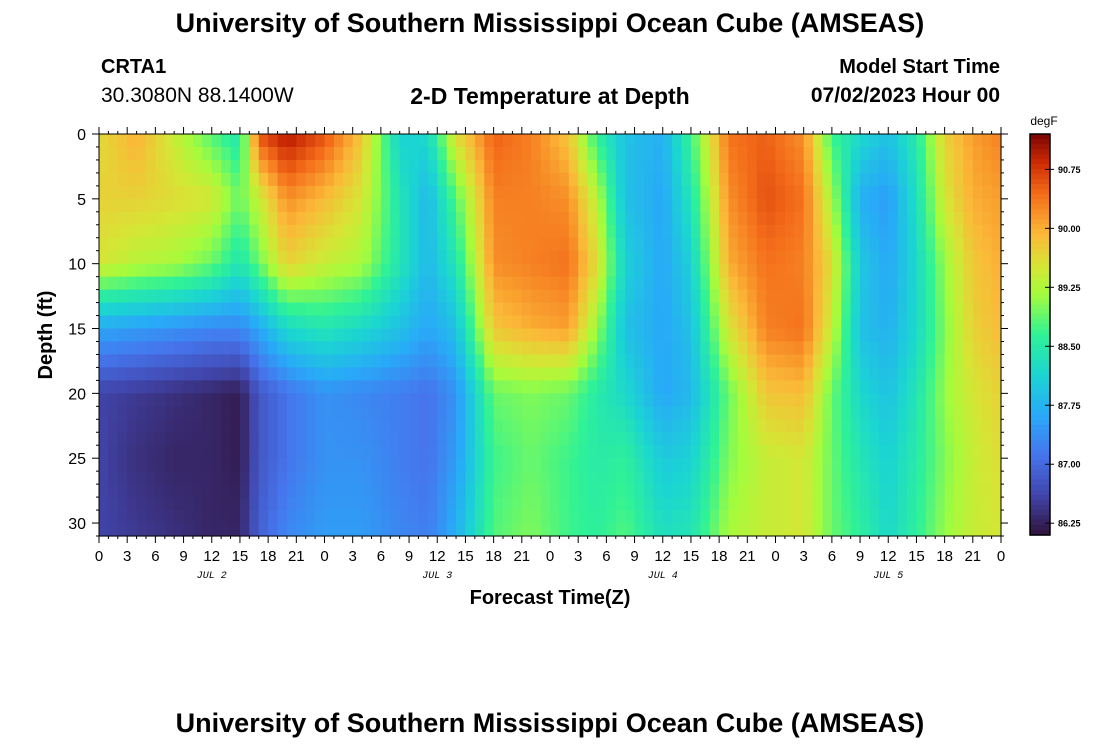 The image size is (1100, 750). What do you see at coordinates (437, 556) in the screenshot?
I see `x-tick-label: 12` at bounding box center [437, 556].